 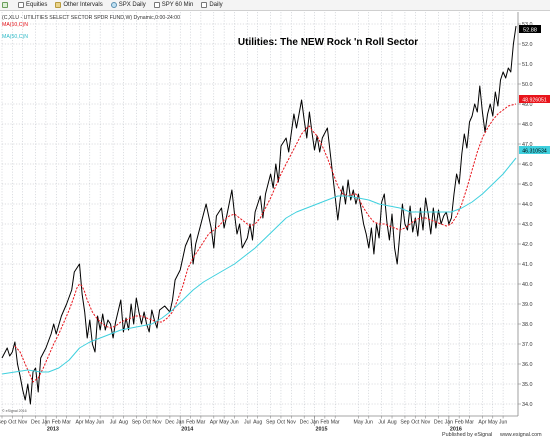 I want to click on ma50-price-value: 46.310534, so click(x=534, y=152).